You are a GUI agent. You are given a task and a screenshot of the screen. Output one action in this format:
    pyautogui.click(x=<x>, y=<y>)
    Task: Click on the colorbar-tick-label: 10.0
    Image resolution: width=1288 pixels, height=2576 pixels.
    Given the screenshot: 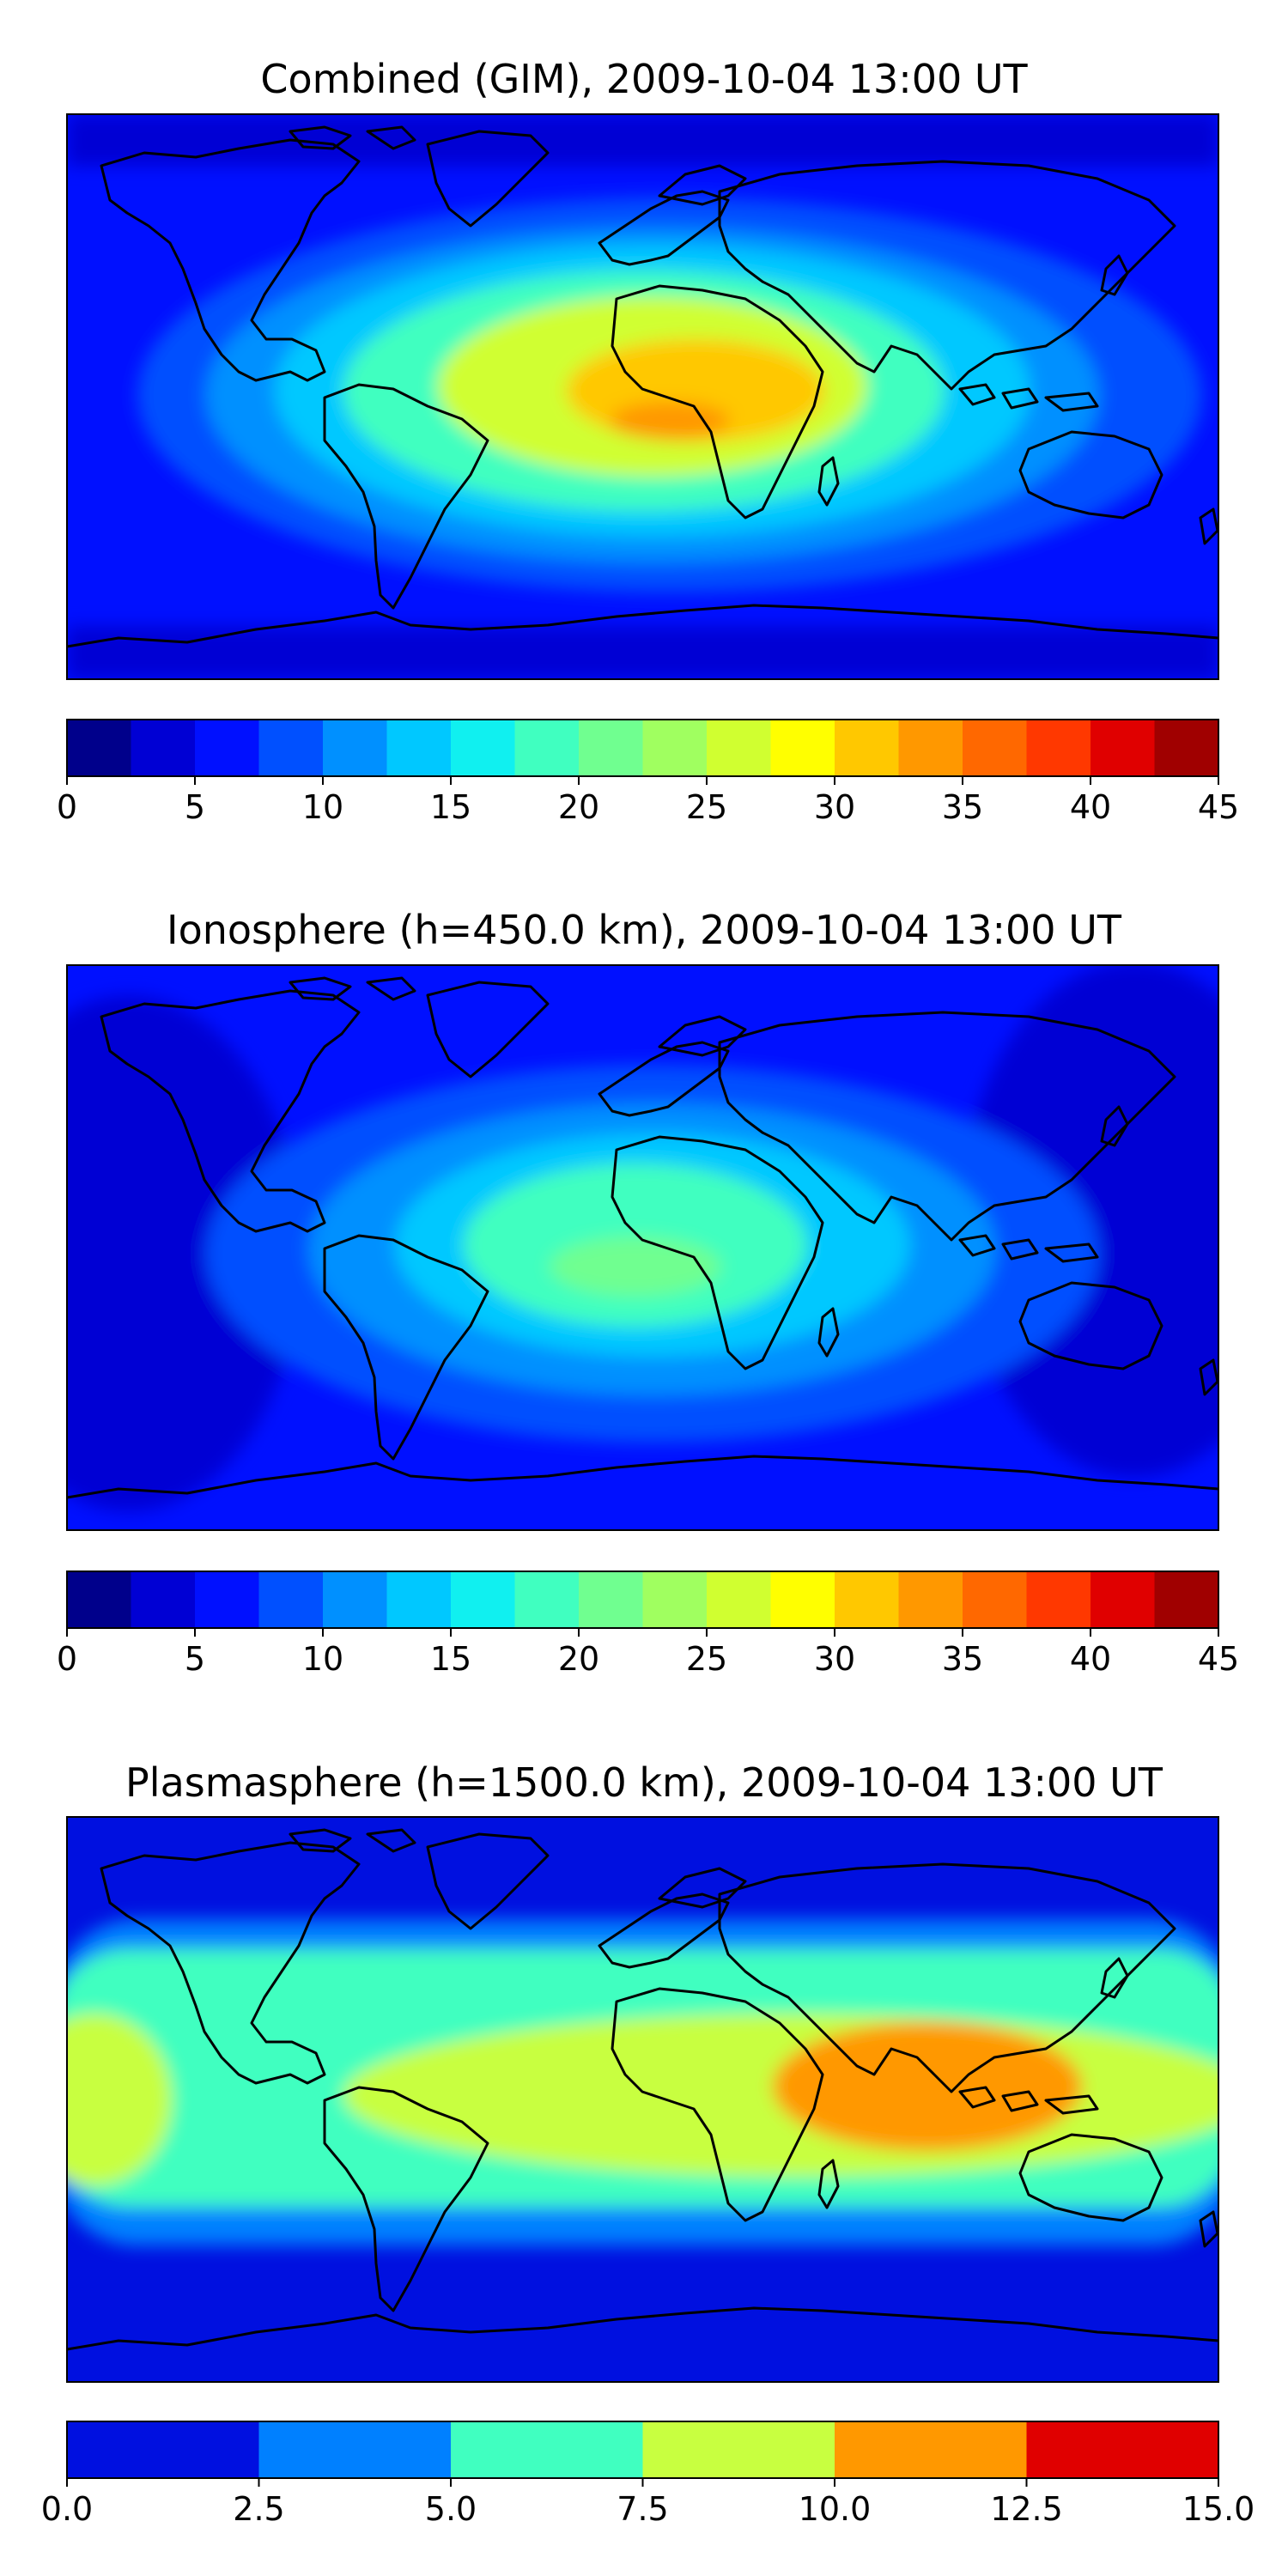 What is the action you would take?
    pyautogui.click(x=835, y=2509)
    